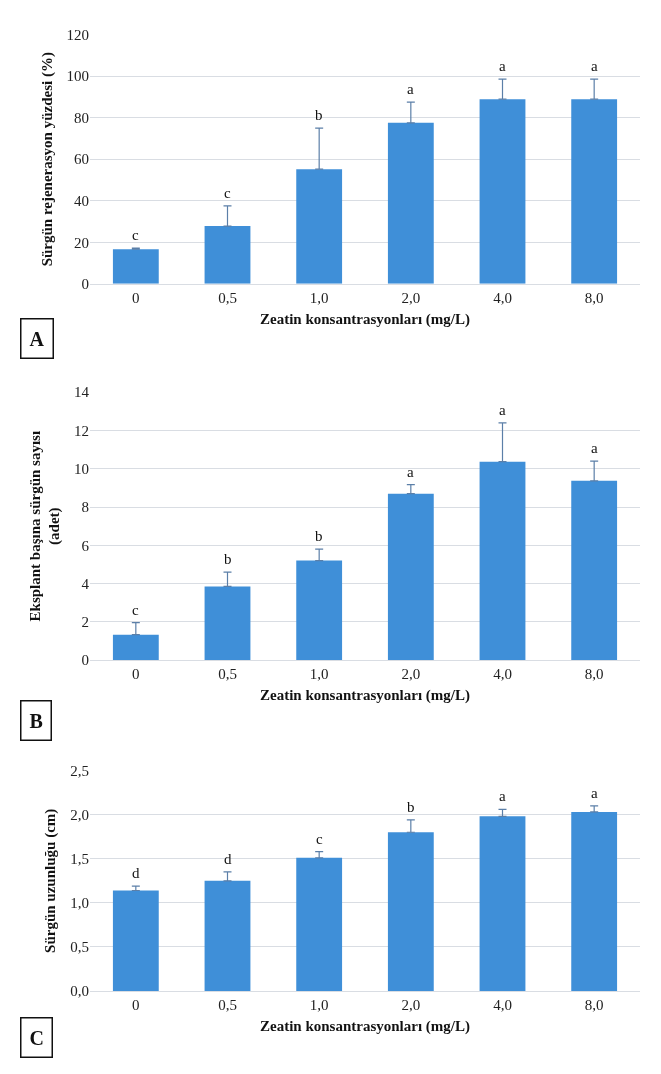  I want to click on y-tick-label: 4, so click(85, 583).